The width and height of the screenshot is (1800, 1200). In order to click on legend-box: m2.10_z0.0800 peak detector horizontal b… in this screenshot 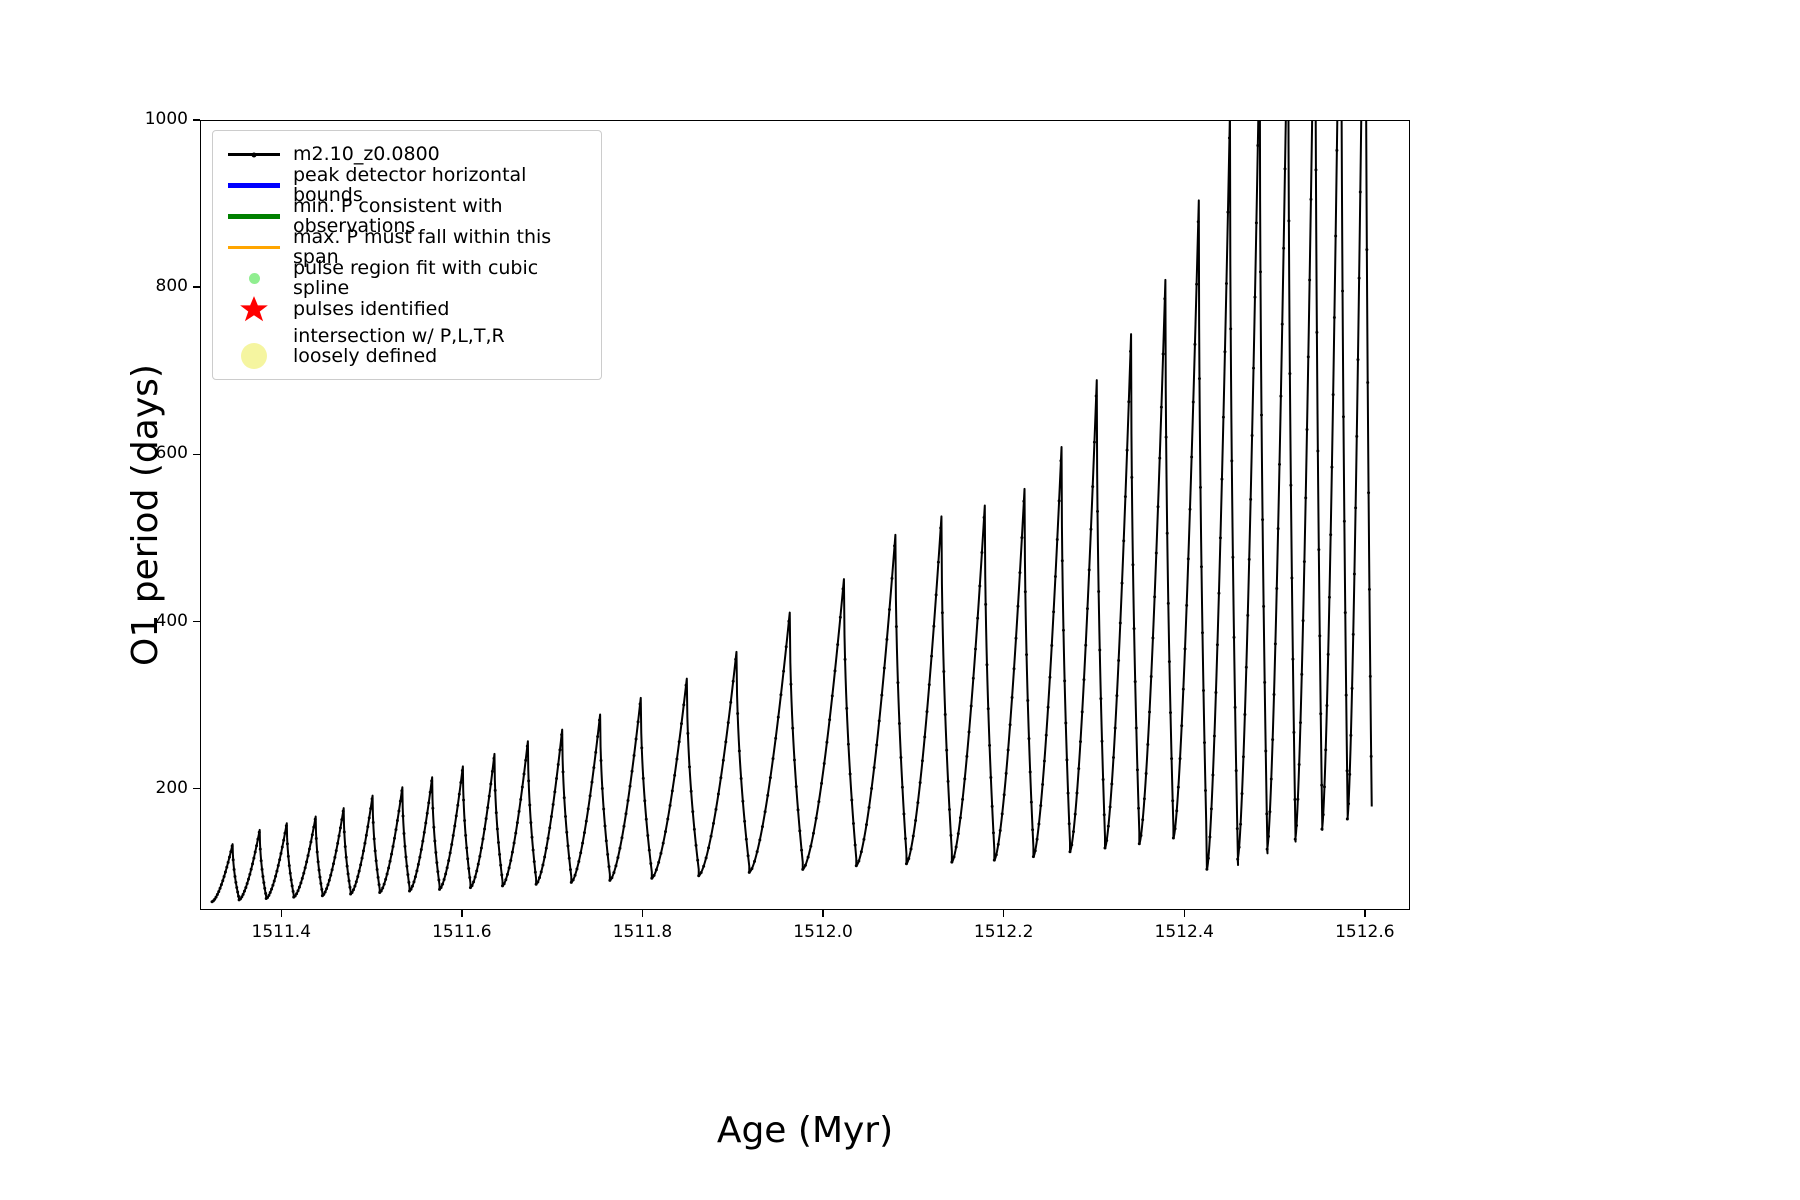, I will do `click(407, 255)`.